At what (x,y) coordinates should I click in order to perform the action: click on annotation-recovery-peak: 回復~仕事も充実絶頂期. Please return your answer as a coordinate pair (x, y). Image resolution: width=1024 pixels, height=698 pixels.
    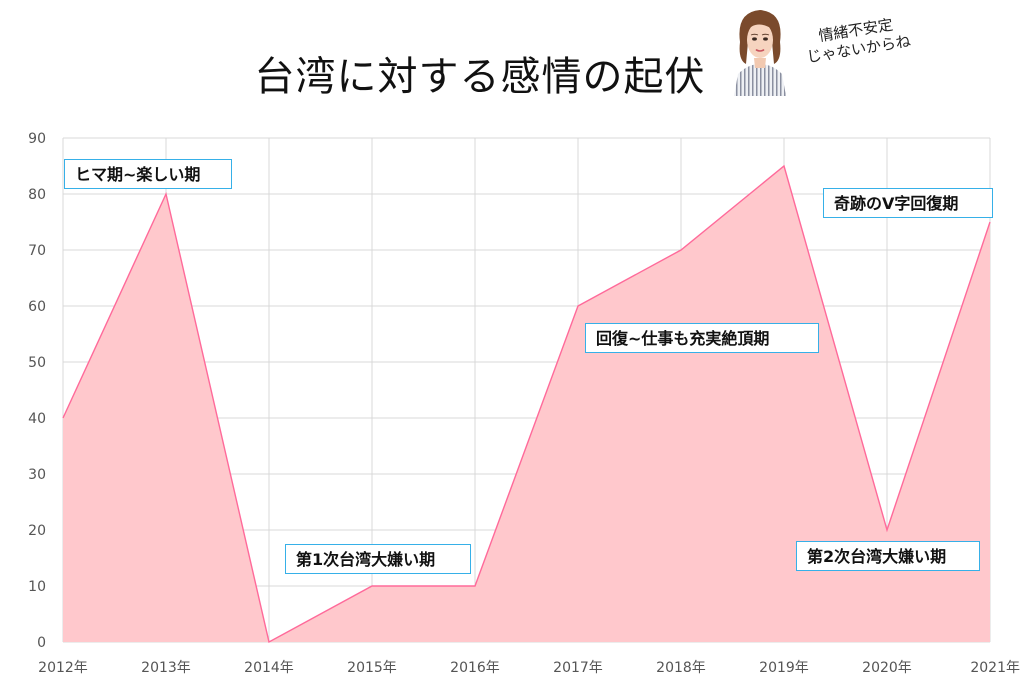
    Looking at the image, I should click on (702, 338).